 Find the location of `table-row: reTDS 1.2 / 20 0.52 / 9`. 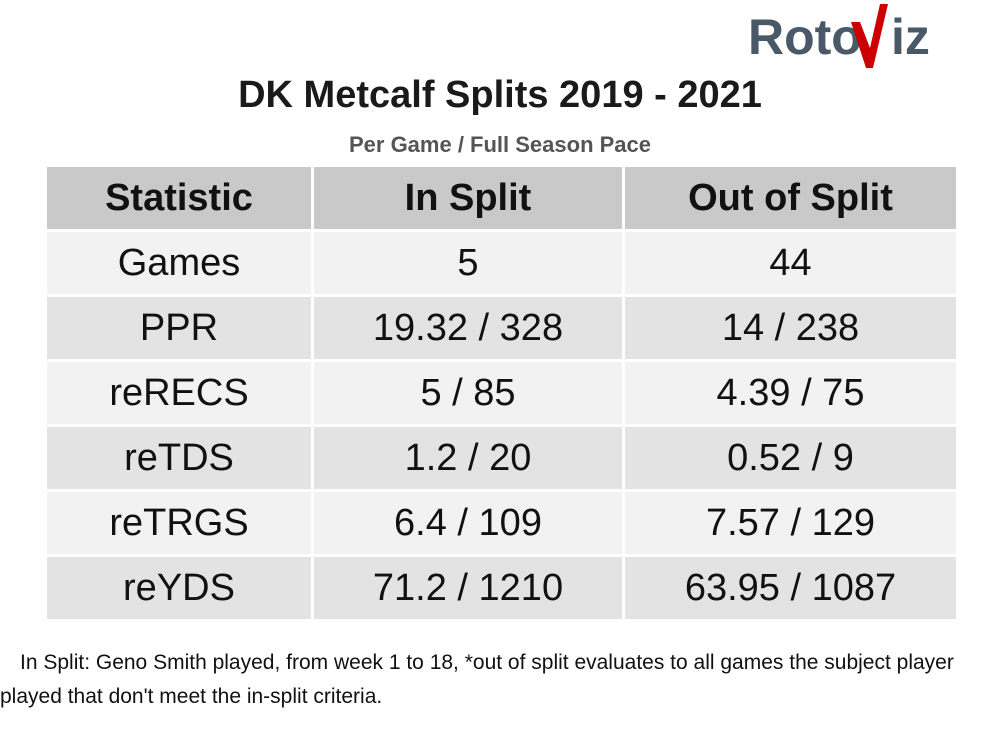

table-row: reTDS 1.2 / 20 0.52 / 9 is located at coordinates (501, 458).